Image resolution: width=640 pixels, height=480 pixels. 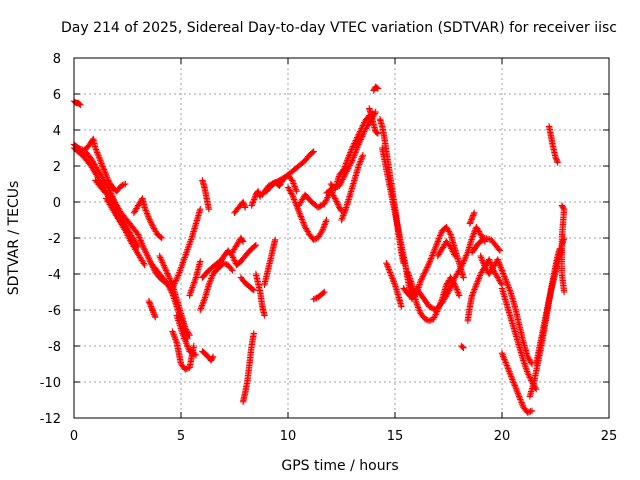 I want to click on x-axis-label: GPS time / hours, so click(x=339, y=466).